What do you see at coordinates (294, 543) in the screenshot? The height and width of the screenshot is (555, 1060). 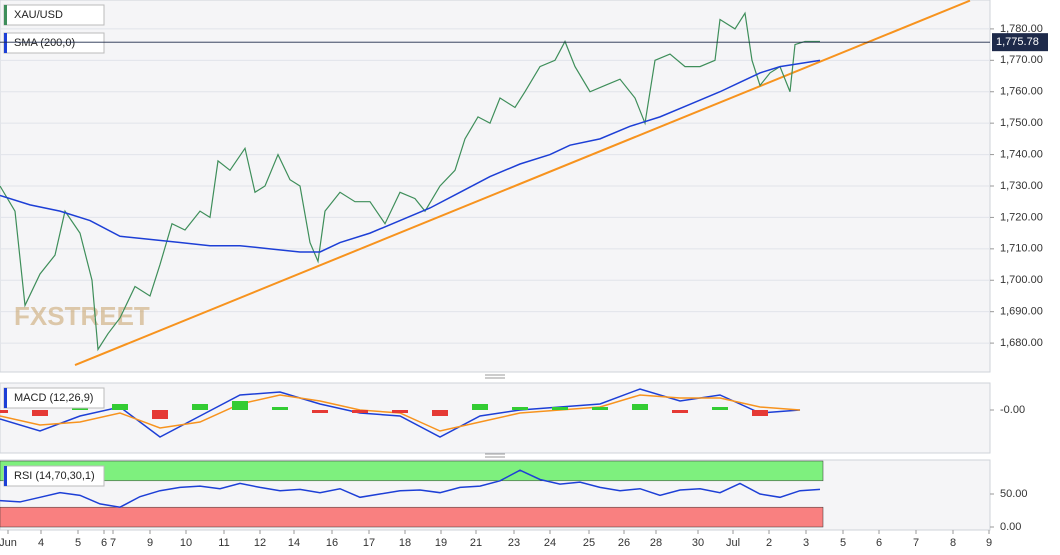 I see `x-tick-label: 14` at bounding box center [294, 543].